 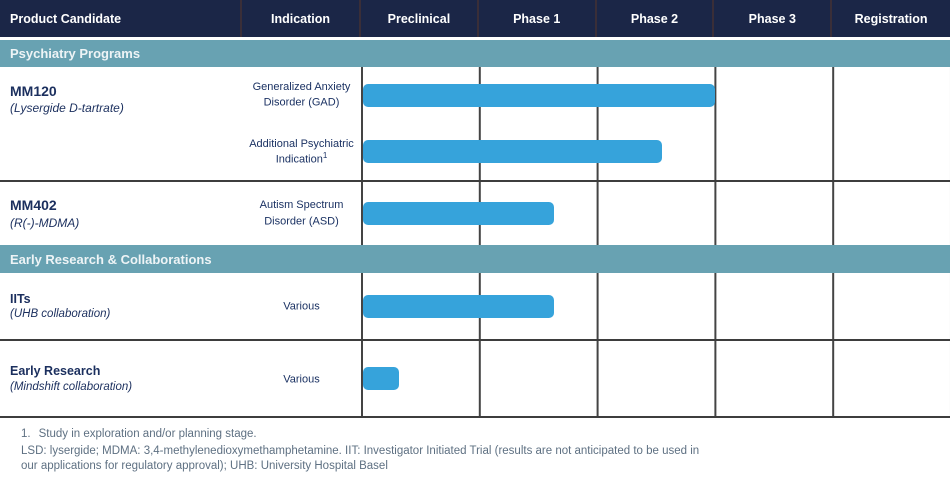 I want to click on indication-subrow: Autism Spectrum Disorder (ASD), so click(x=301, y=213).